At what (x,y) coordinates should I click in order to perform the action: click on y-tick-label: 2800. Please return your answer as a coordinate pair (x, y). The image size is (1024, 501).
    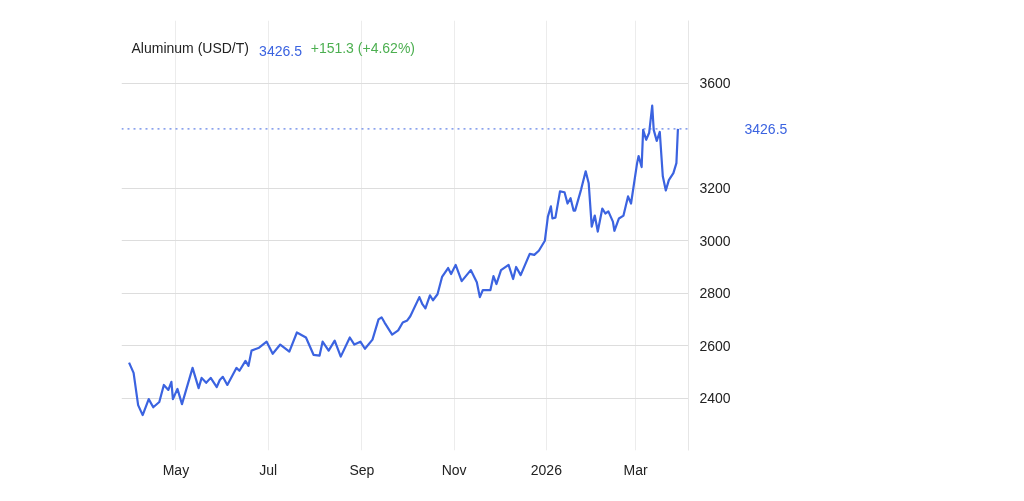
    Looking at the image, I should click on (715, 293).